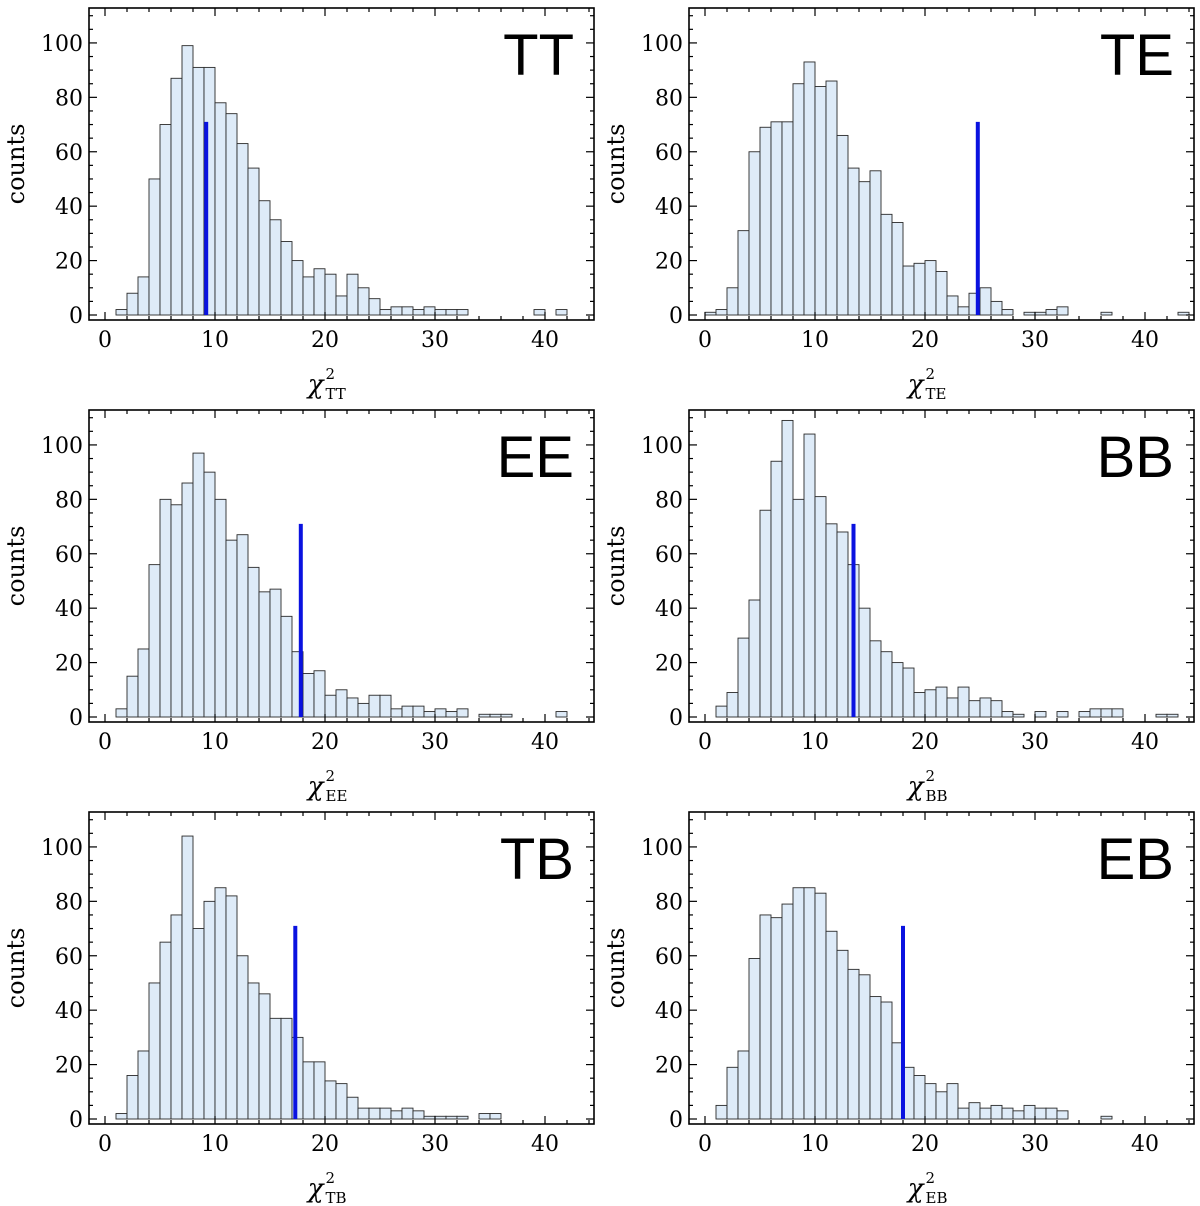  I want to click on x-axis-label-subscript: TB, so click(336, 1197).